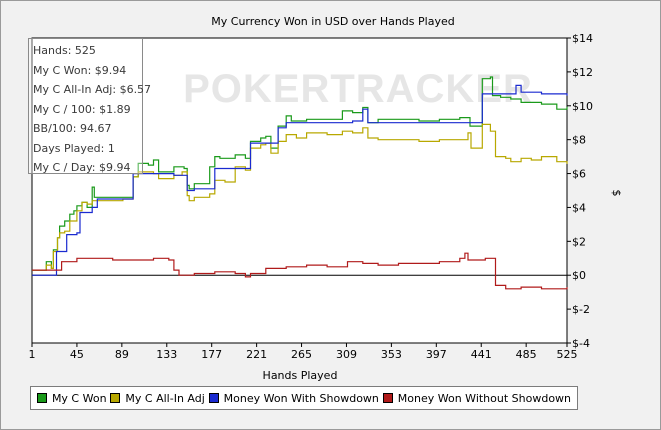  Describe the element at coordinates (346, 354) in the screenshot. I see `x-tick-label: 309` at that location.